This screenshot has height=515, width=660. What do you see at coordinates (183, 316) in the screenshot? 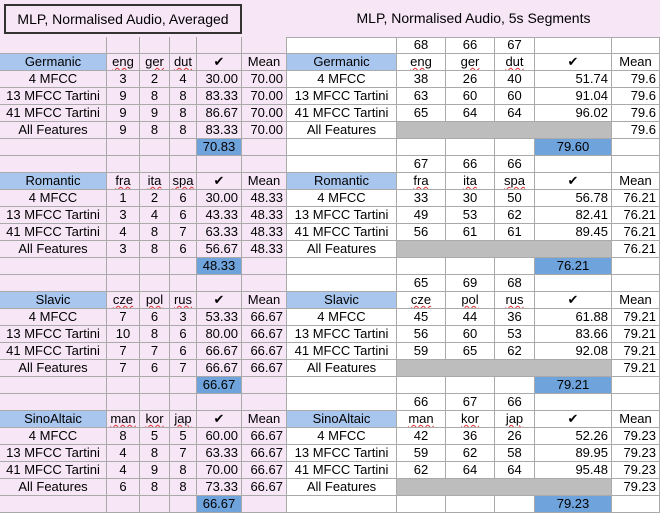
I see `cell-text: 3` at bounding box center [183, 316].